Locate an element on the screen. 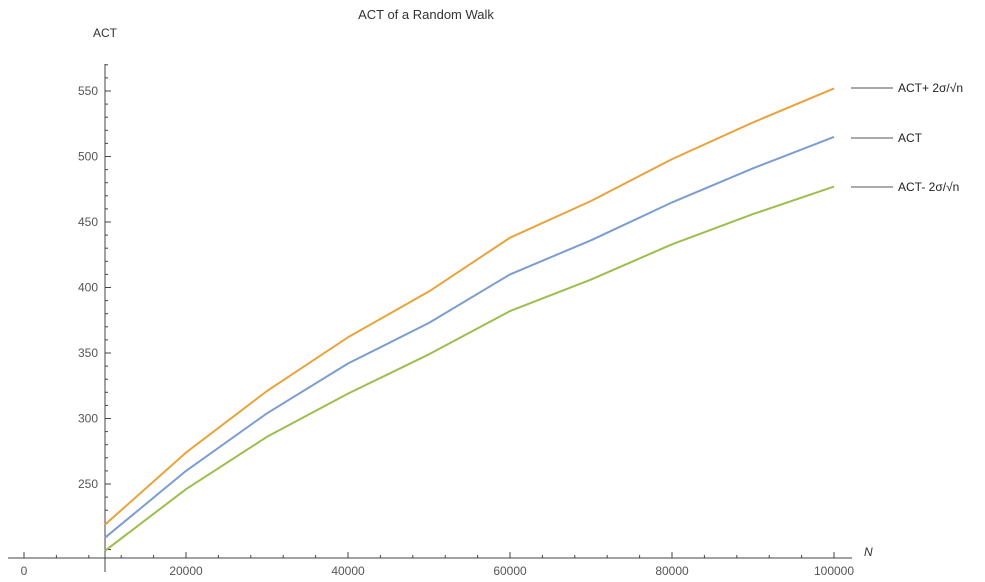  x-tick-label: 60000 is located at coordinates (510, 571).